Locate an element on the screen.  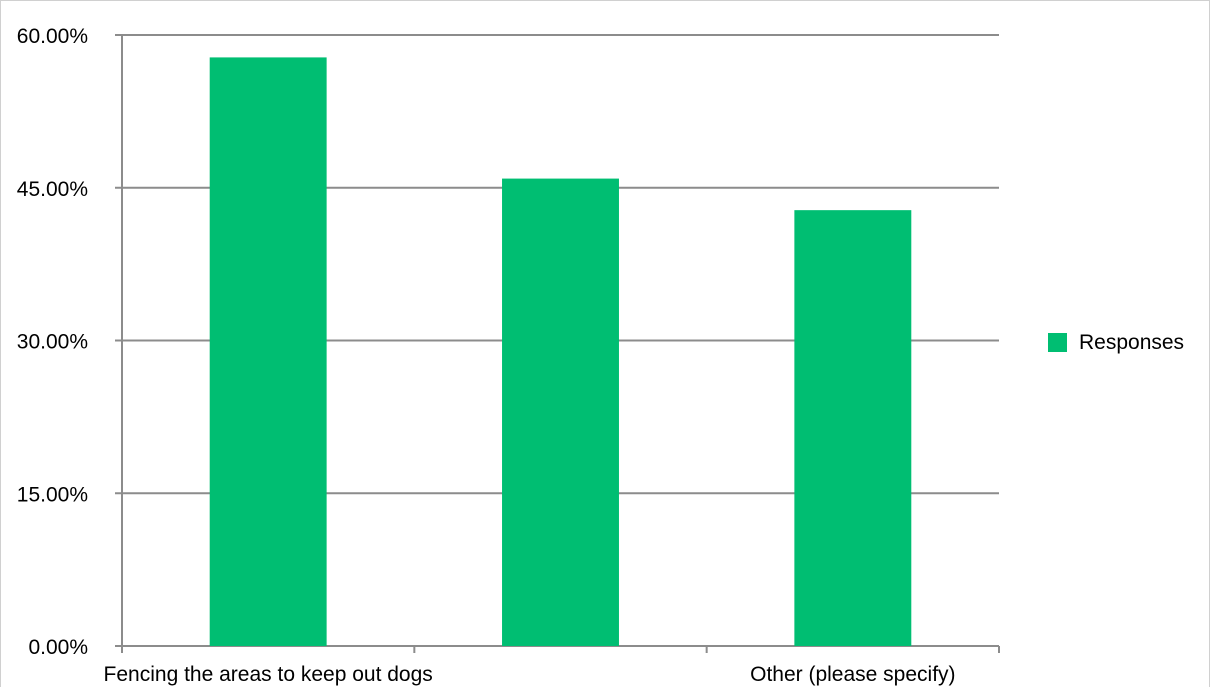
y-tick-label: 60.00% is located at coordinates (52, 36).